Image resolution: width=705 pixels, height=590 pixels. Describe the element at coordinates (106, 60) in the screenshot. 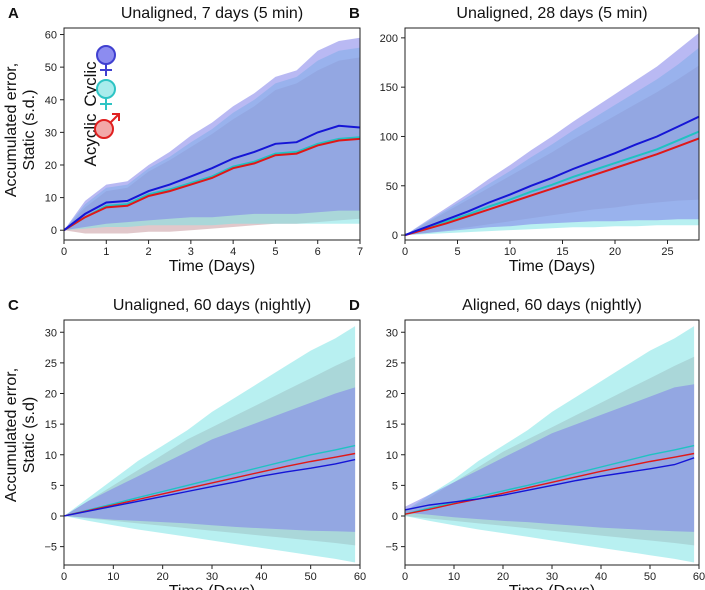

I see `legend-symbol-cyclic-female-icon` at that location.